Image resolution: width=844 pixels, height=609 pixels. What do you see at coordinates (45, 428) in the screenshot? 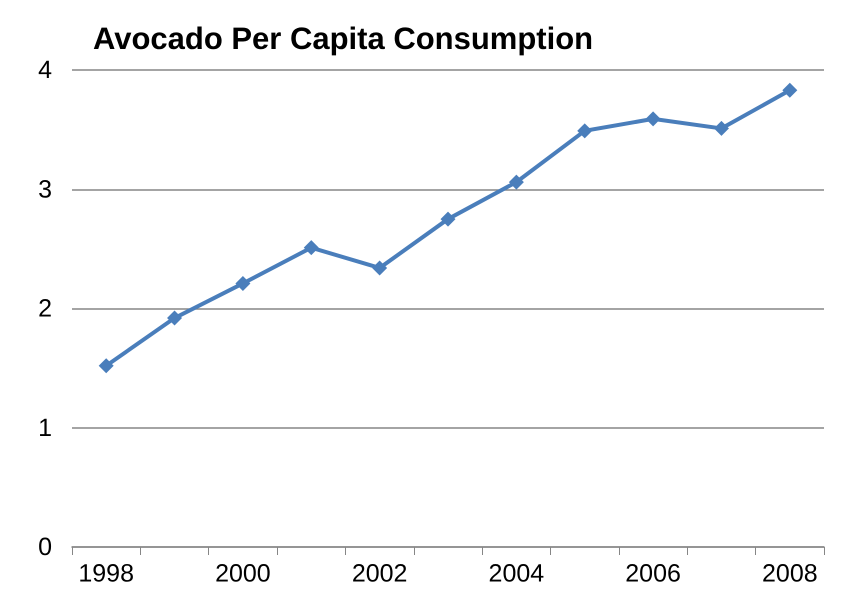
I see `y-tick-label: 1` at bounding box center [45, 428].